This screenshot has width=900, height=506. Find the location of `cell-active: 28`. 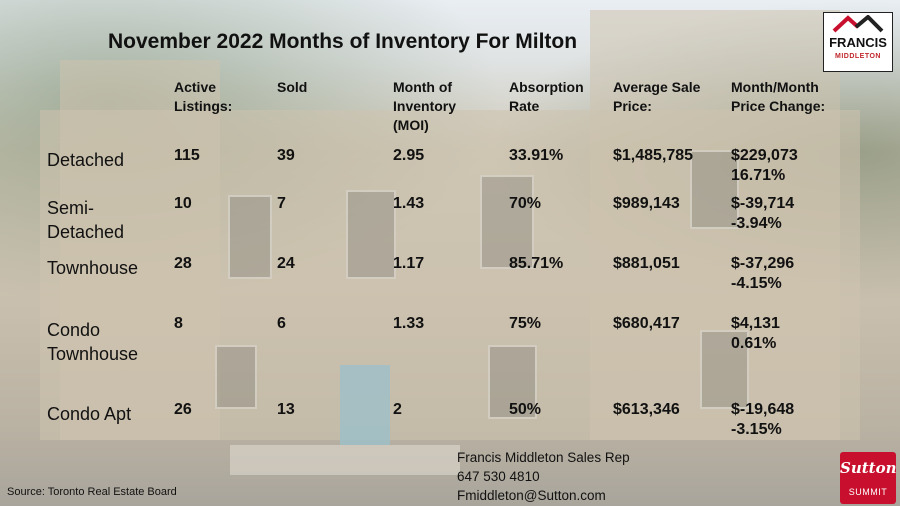

cell-active: 28 is located at coordinates (183, 263).